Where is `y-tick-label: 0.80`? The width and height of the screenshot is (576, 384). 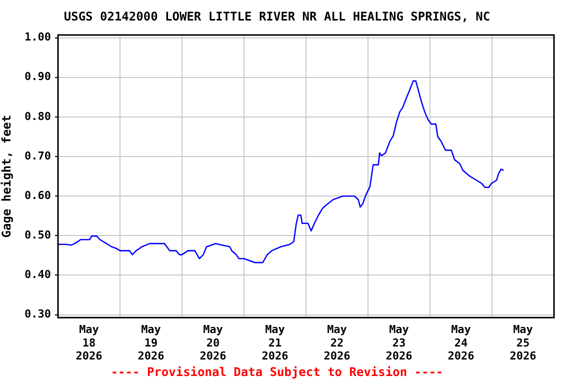 y-tick-label: 0.80 is located at coordinates (37, 116).